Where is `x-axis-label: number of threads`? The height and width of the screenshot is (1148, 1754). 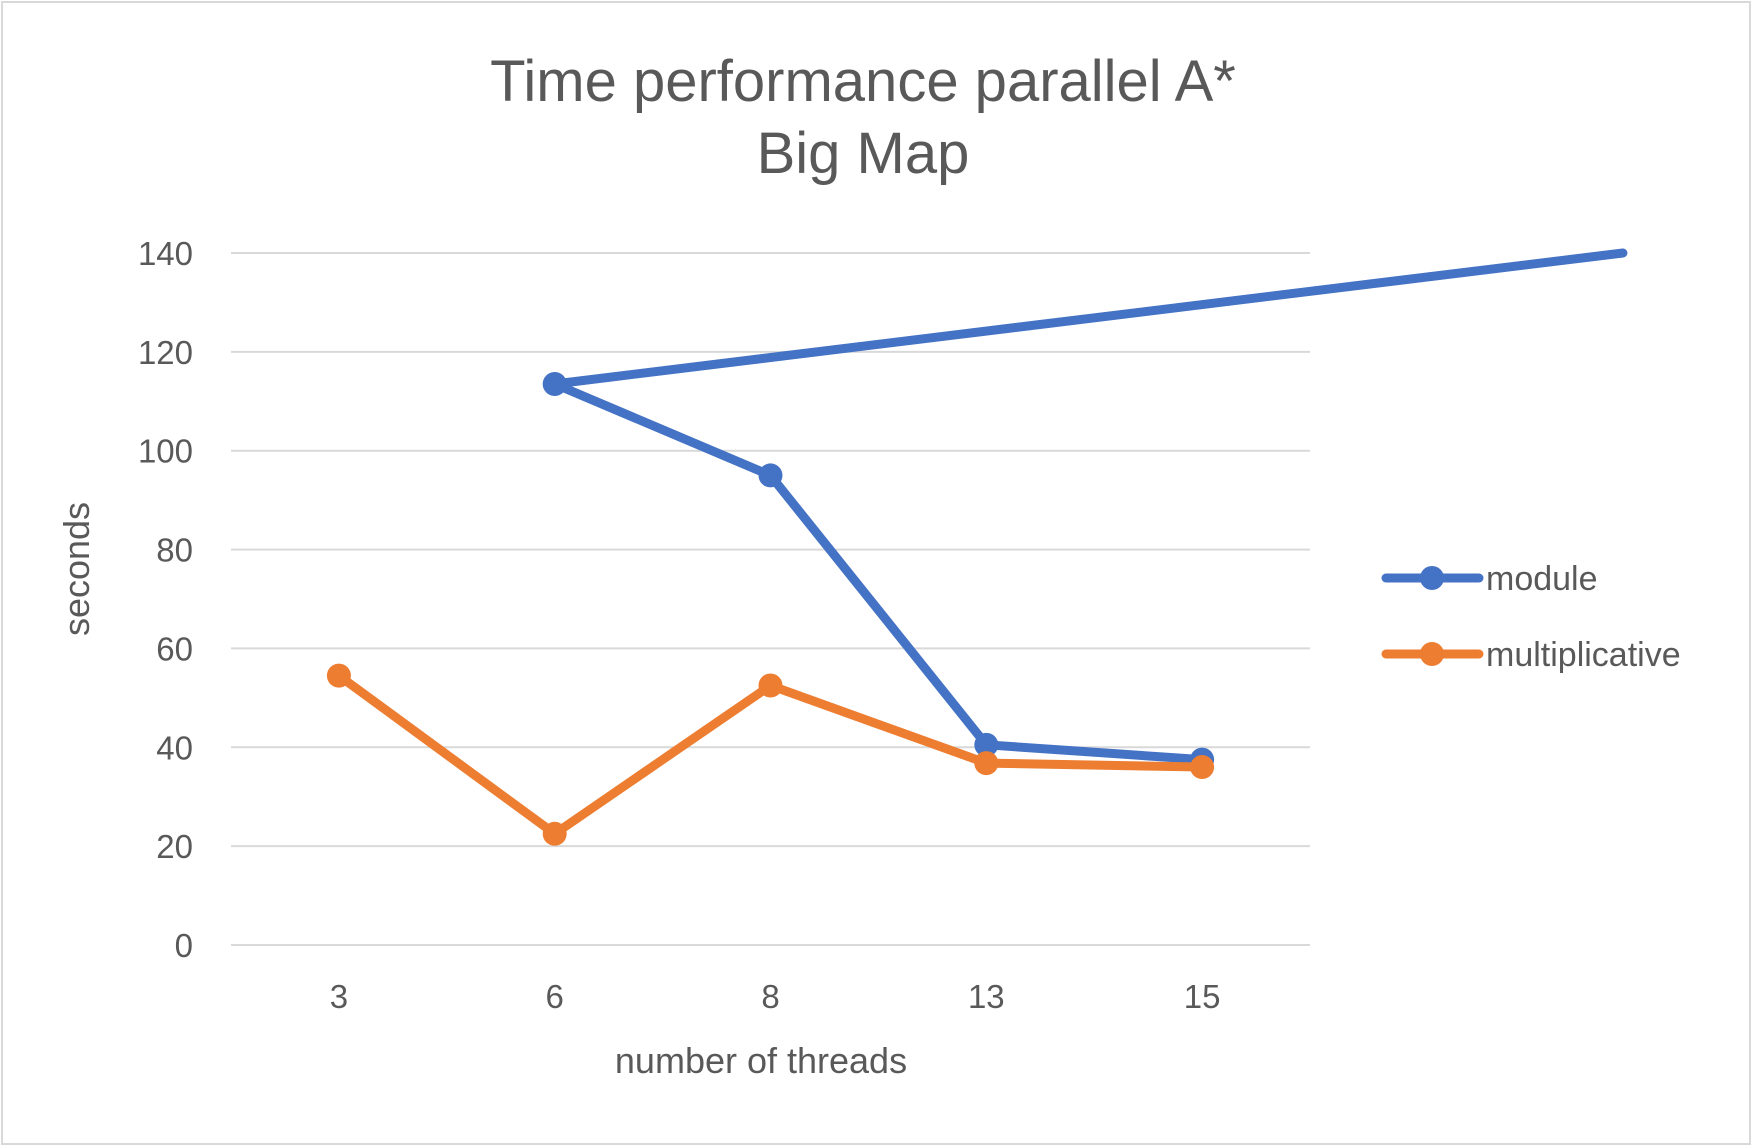 x-axis-label: number of threads is located at coordinates (761, 1060).